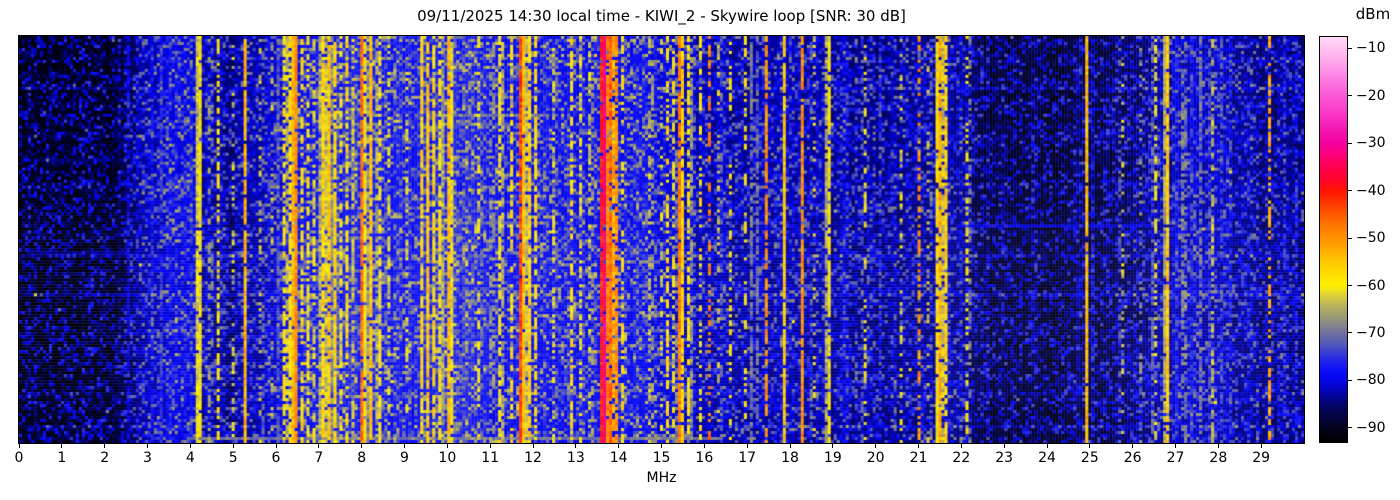 This screenshot has height=500, width=1400. I want to click on x-axis-tick-label: 13, so click(575, 458).